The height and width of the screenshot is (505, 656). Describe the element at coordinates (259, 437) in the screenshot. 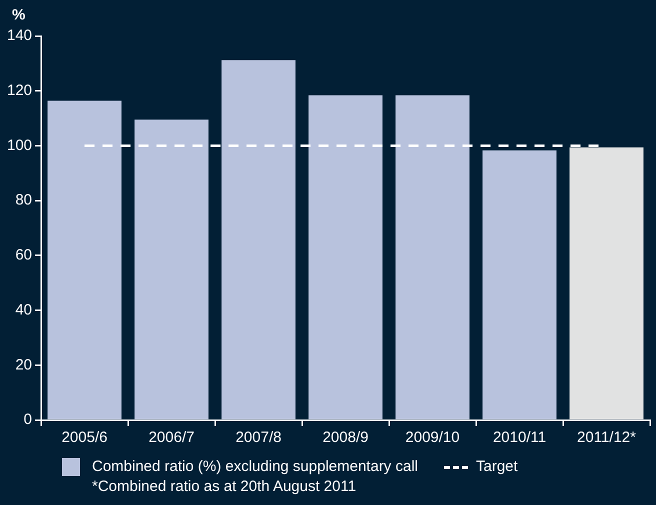

I see `x-tick-label: 2007/8` at that location.